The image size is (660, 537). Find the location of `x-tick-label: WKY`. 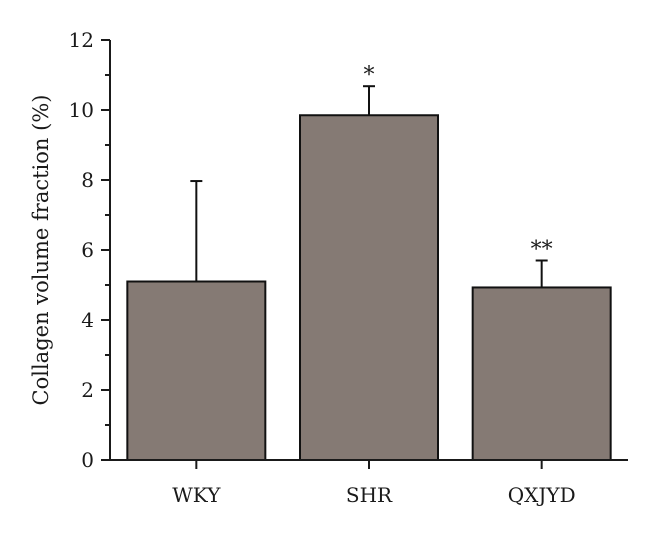

x-tick-label: WKY is located at coordinates (196, 495).